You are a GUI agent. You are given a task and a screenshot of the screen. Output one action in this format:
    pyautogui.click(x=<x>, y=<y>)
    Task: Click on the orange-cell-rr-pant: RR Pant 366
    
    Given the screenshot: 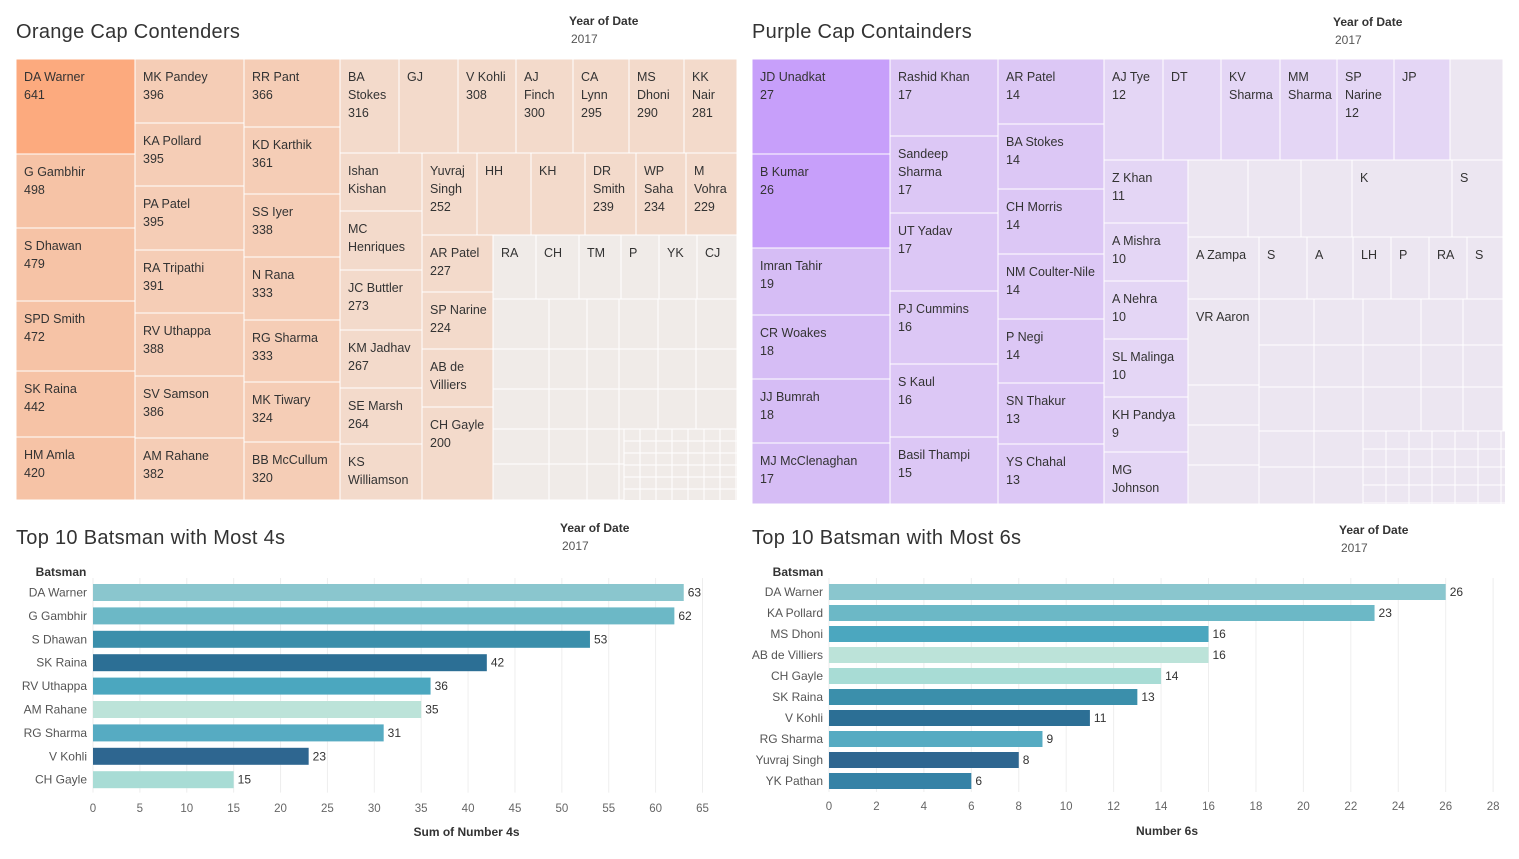 What is the action you would take?
    pyautogui.click(x=292, y=93)
    